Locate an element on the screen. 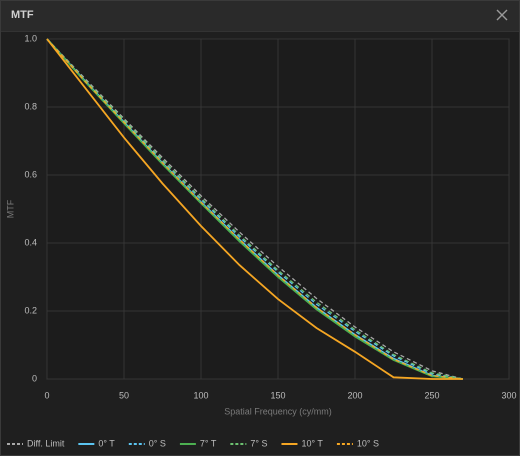 This screenshot has height=456, width=520. legend-label: 0° S is located at coordinates (157, 443).